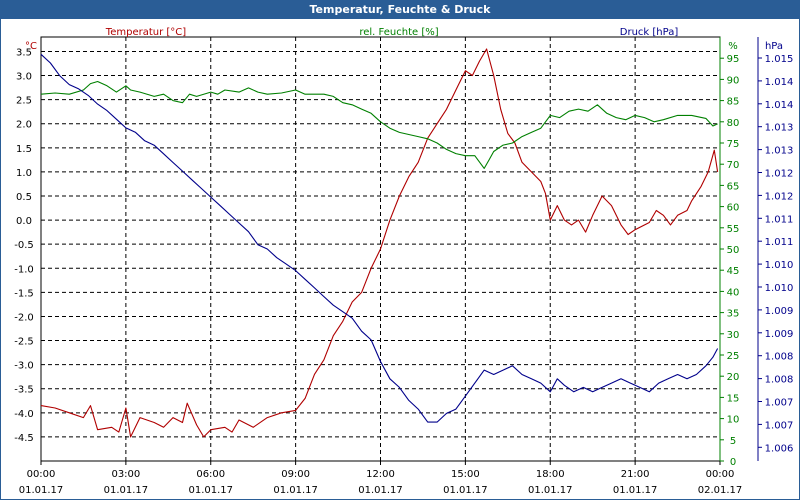  Describe the element at coordinates (145, 32) in the screenshot. I see `temp-axis-title: Temperatur [°C]` at that location.